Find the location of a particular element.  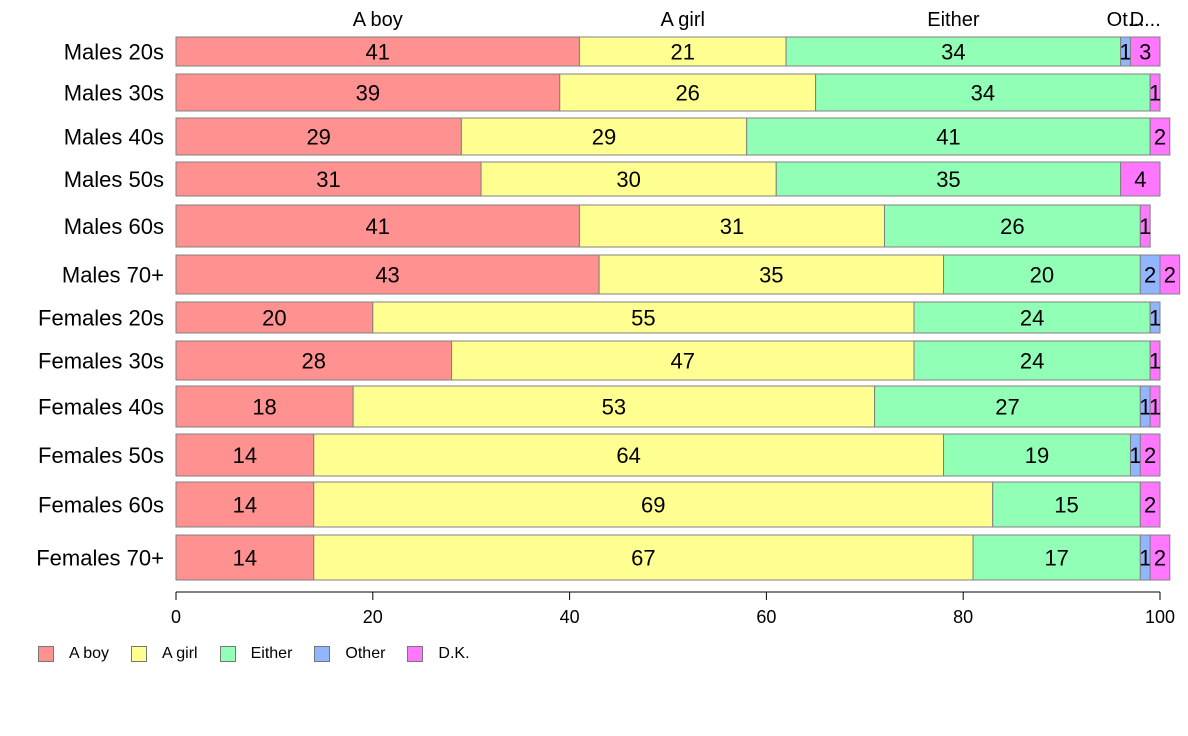

data-label: 39 is located at coordinates (368, 93).